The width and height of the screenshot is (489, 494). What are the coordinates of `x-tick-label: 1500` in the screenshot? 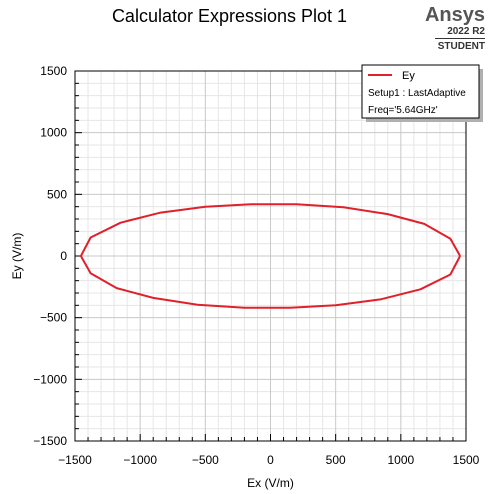 It's located at (466, 460).